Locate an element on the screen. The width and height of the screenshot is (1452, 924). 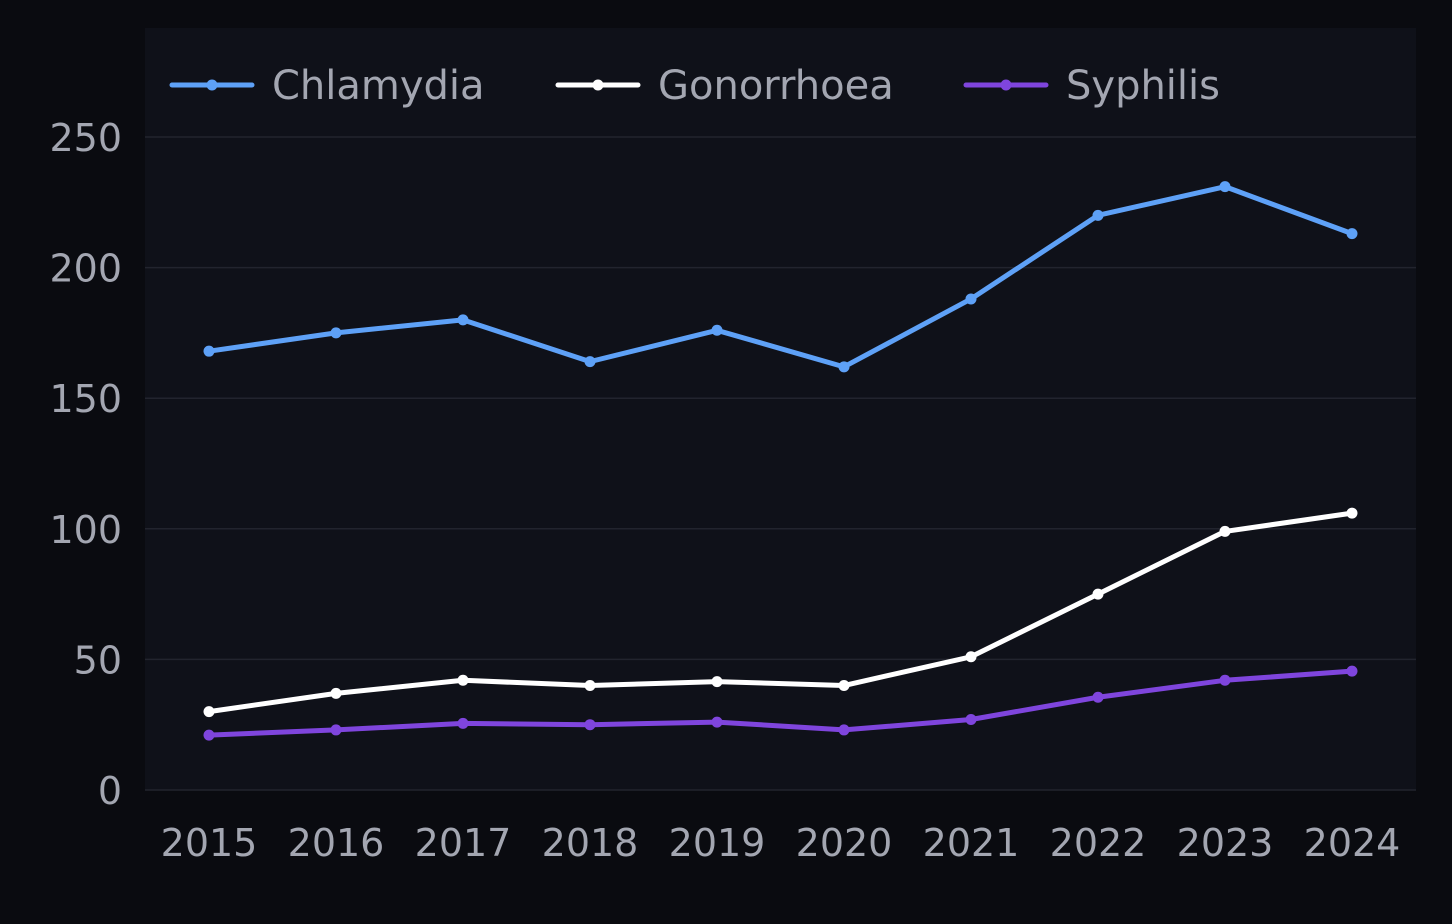
x-axis-ticks: 2015 2016 2017 2018 2019 2020 2021 2022 2023 2024 is located at coordinates (781, 843).